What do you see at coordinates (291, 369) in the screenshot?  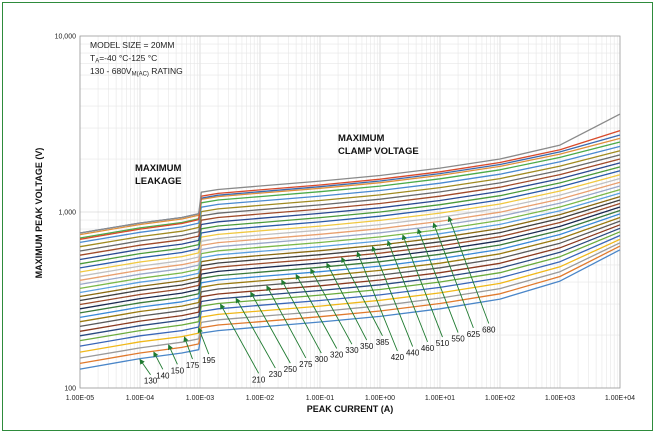 I see `series-label-250: 250` at bounding box center [291, 369].